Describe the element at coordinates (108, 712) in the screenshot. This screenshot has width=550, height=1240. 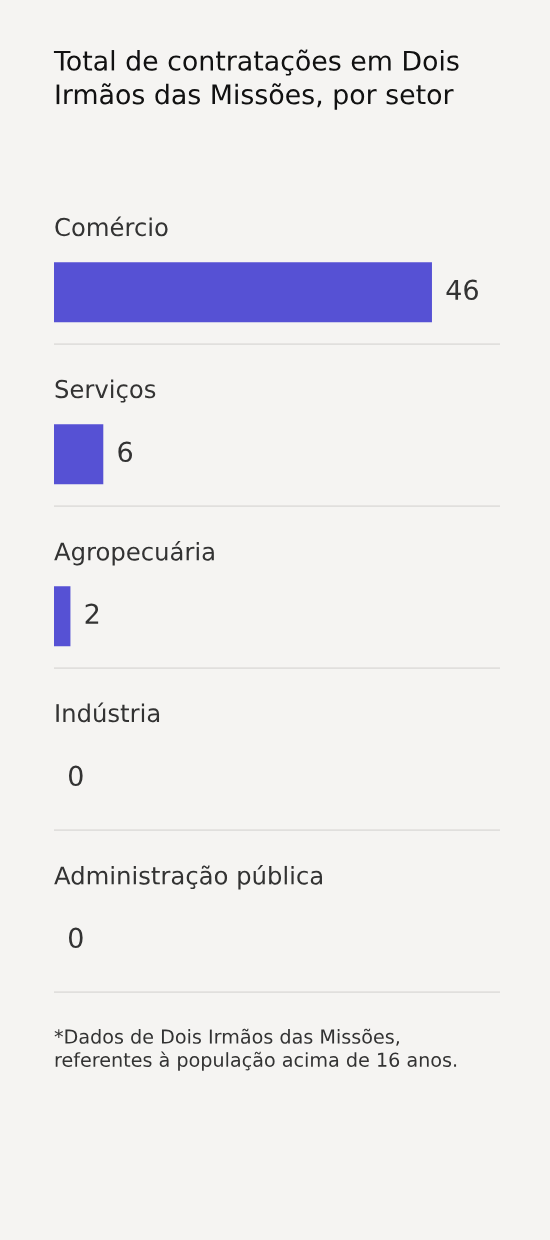
I see `y-tick-label: Indústria` at that location.